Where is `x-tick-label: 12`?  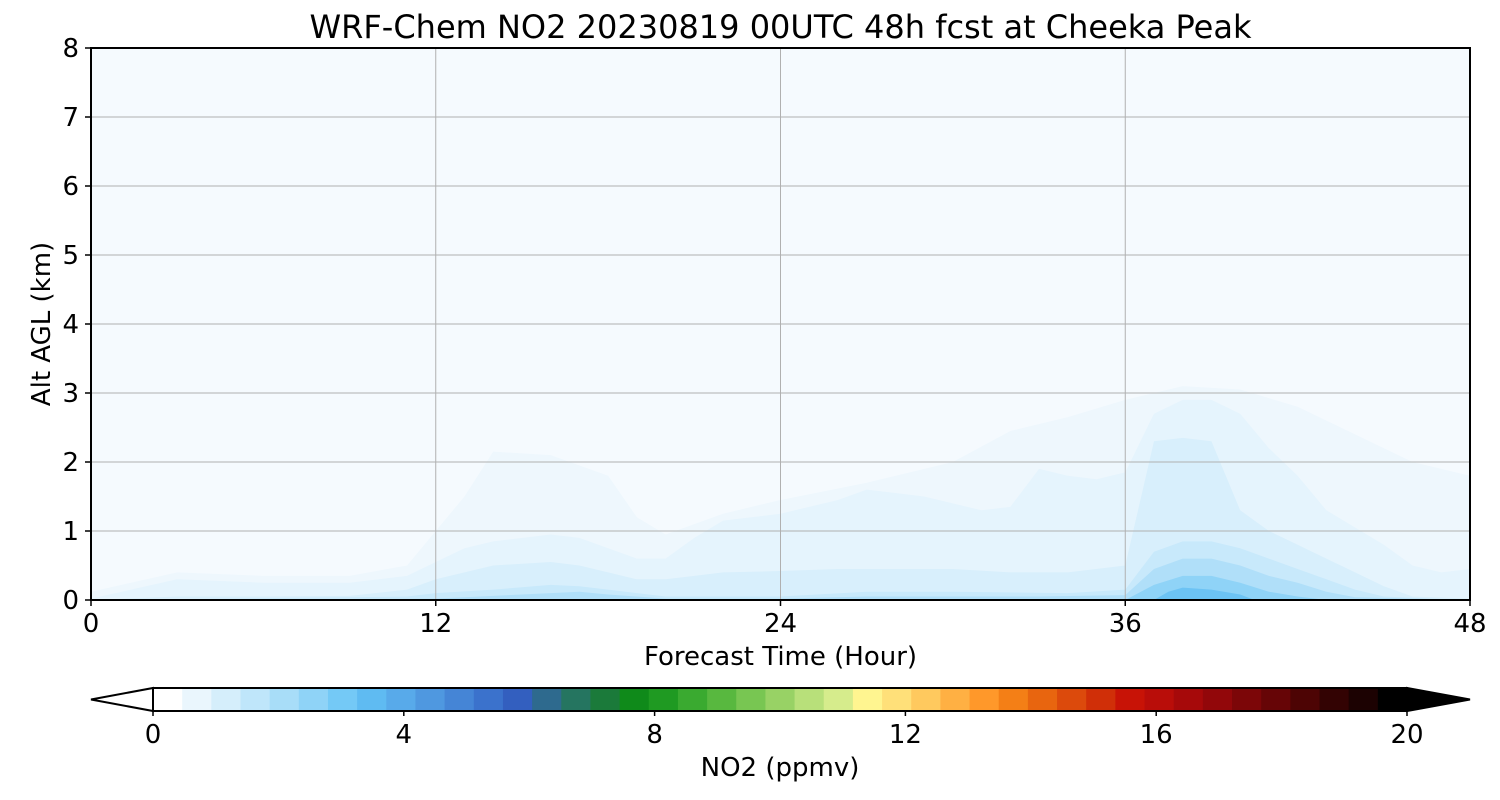
x-tick-label: 12 is located at coordinates (435, 624).